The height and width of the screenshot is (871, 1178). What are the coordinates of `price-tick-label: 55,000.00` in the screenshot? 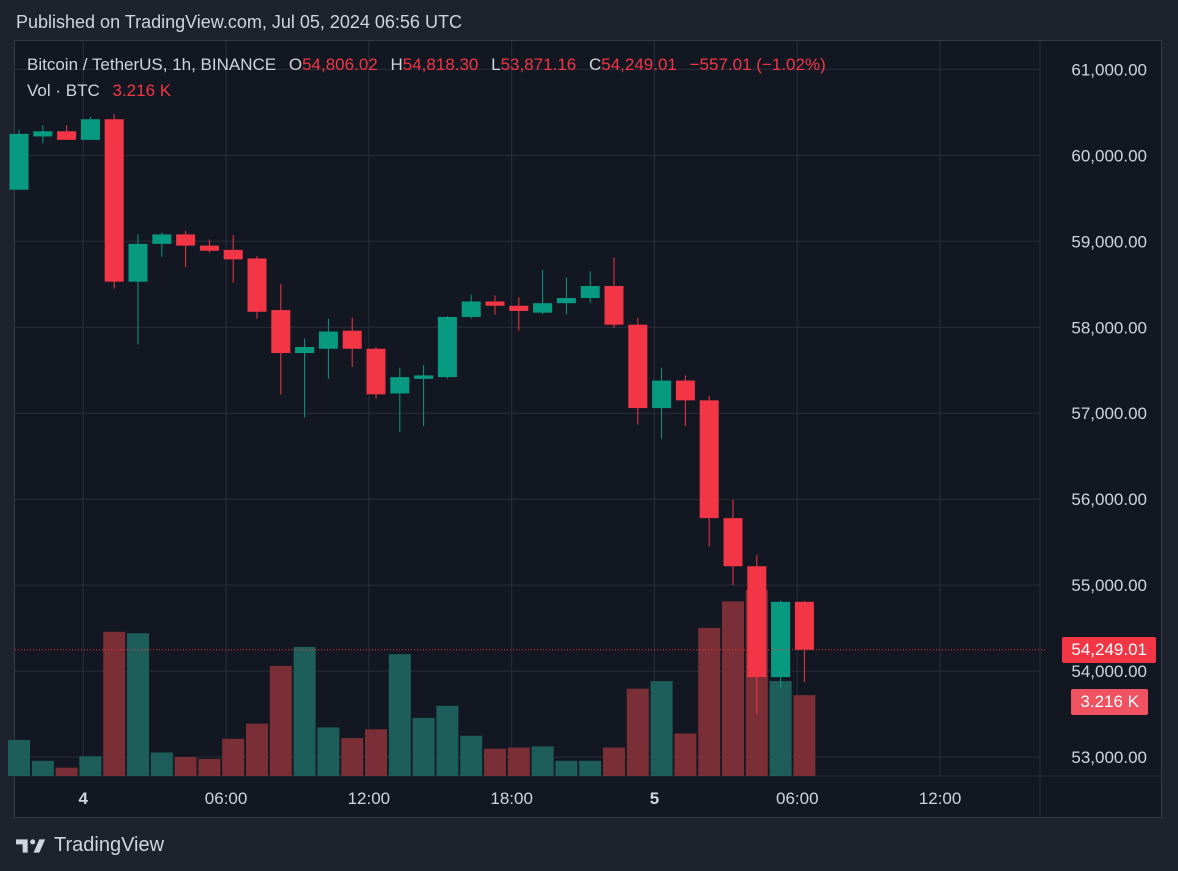 It's located at (1109, 585).